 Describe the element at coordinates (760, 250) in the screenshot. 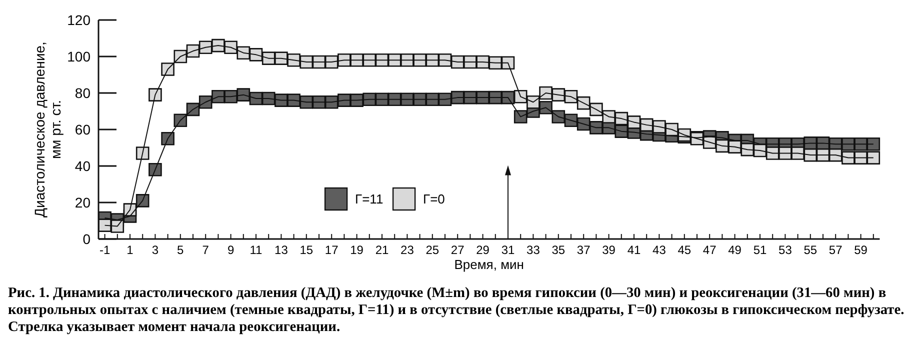

I see `x-tick-label: 51` at that location.